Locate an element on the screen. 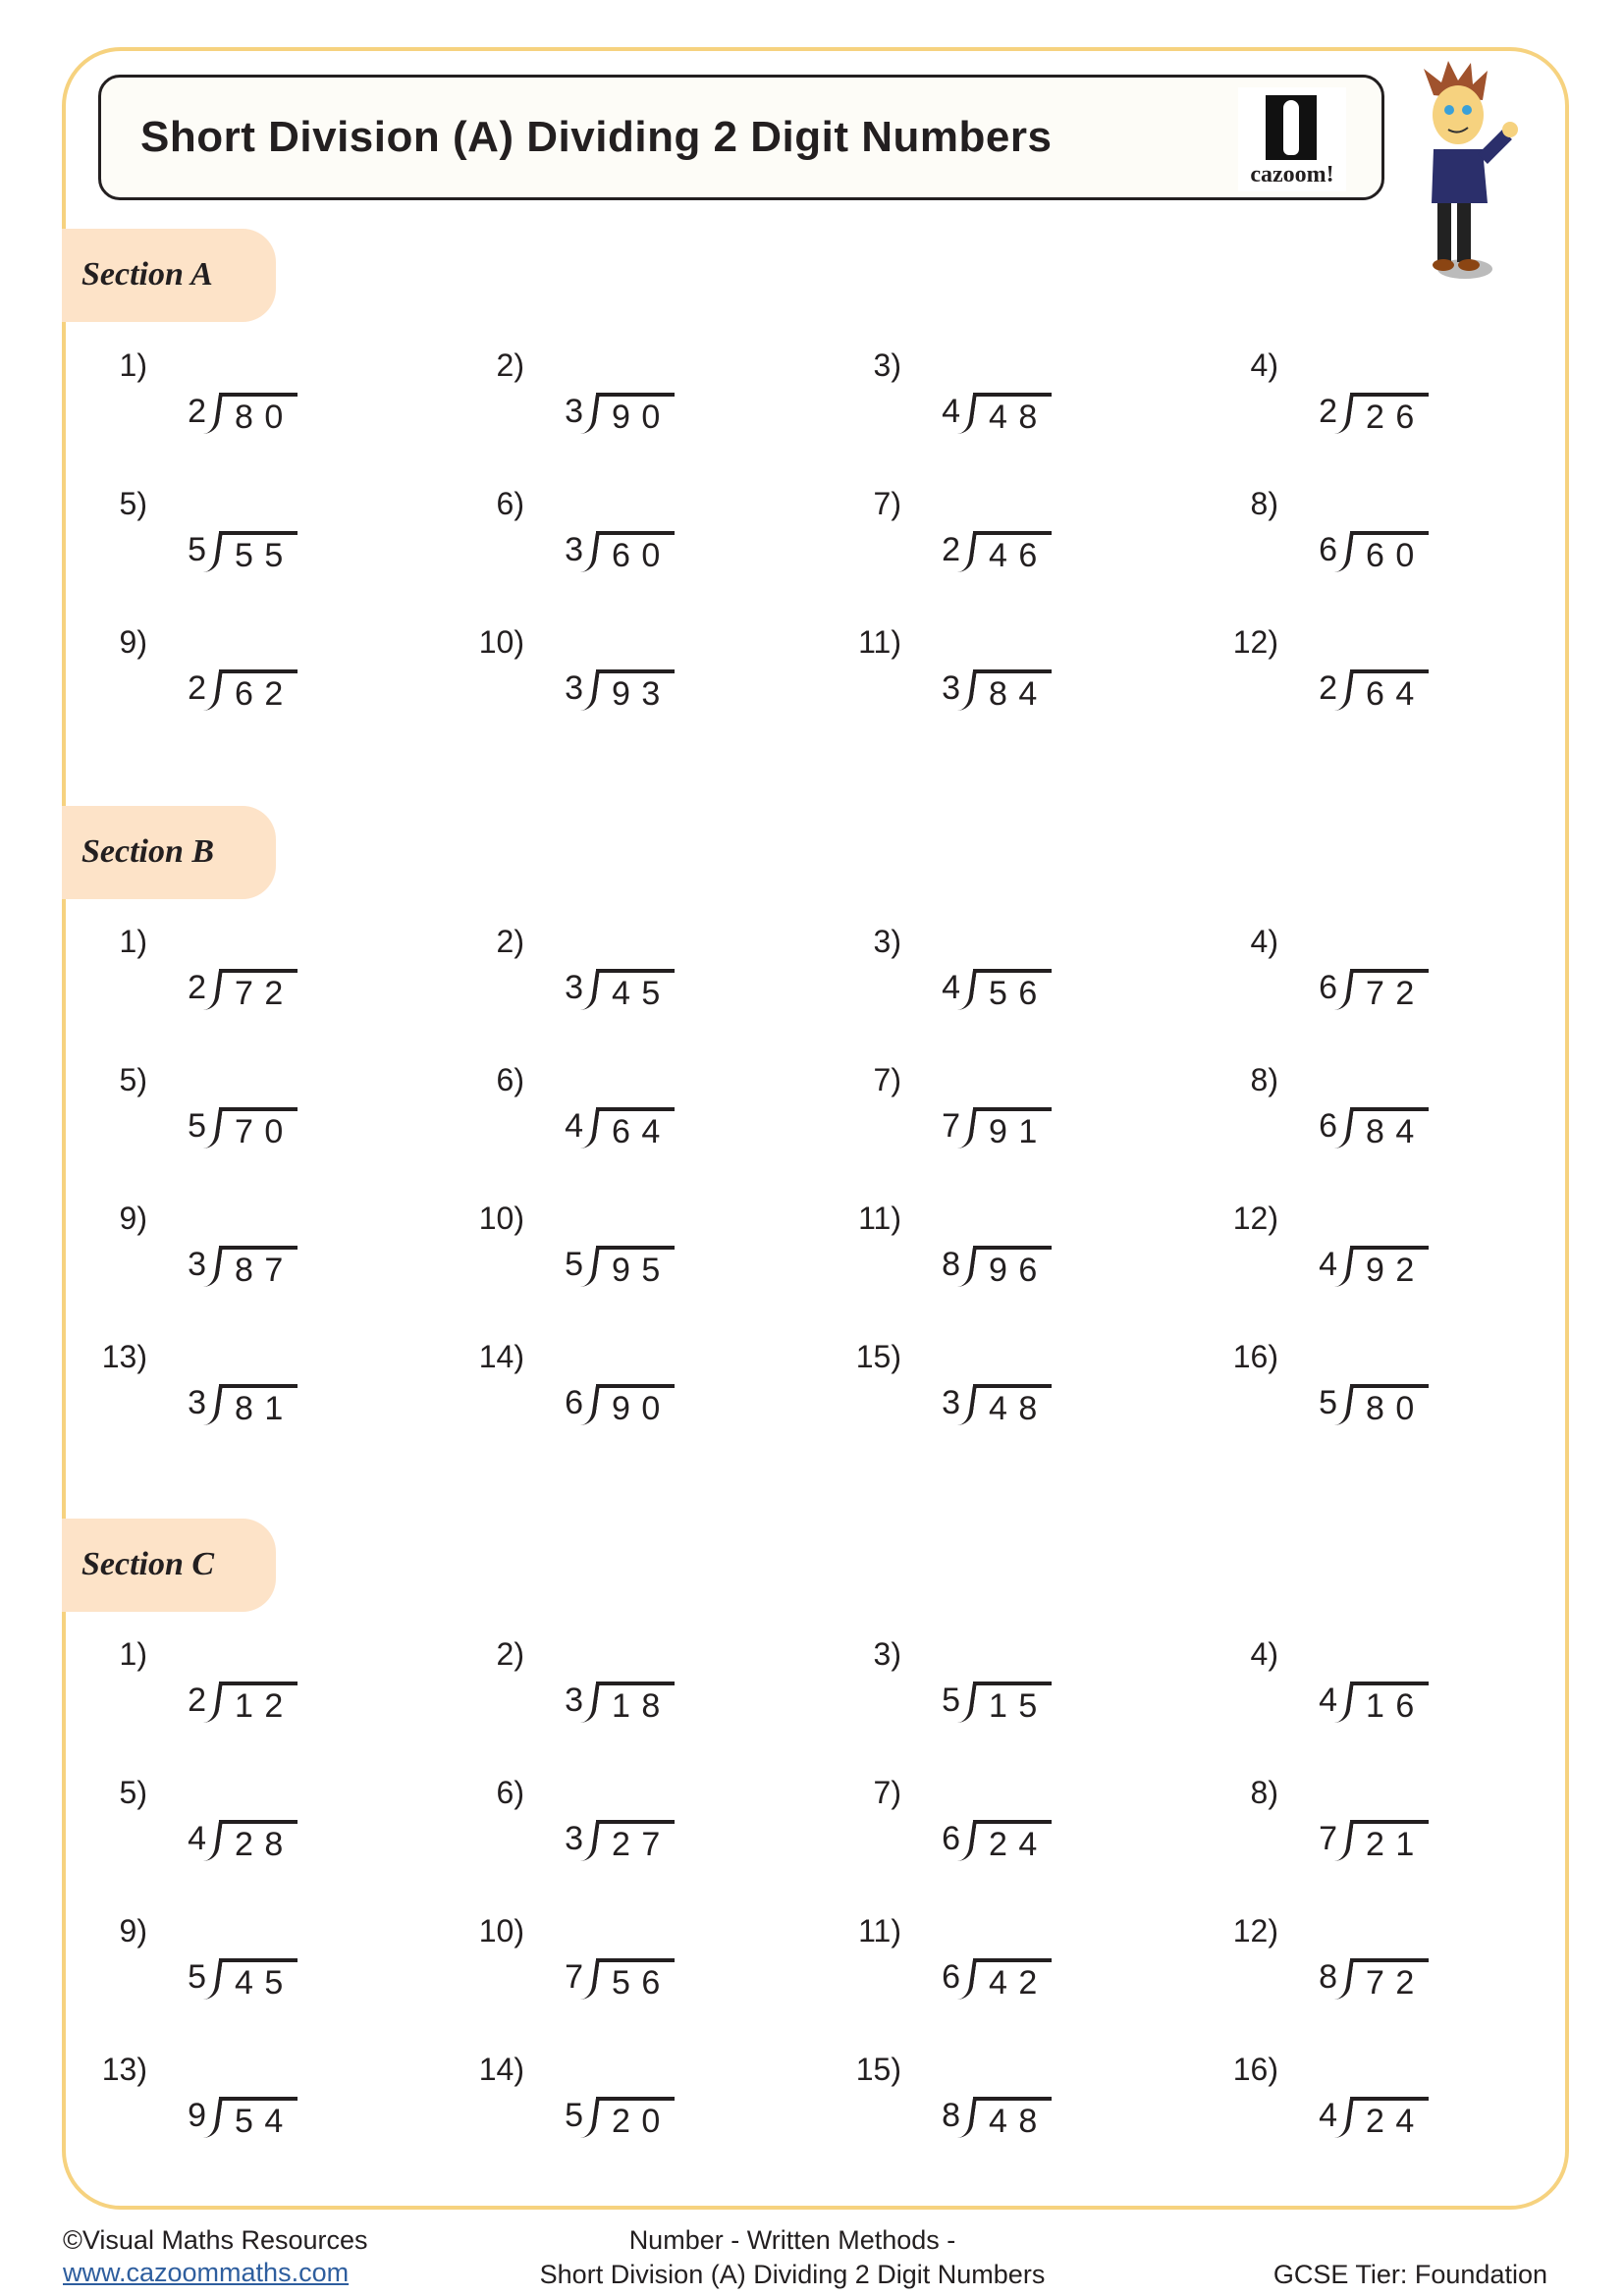  mascot-illustration is located at coordinates (1471, 170).